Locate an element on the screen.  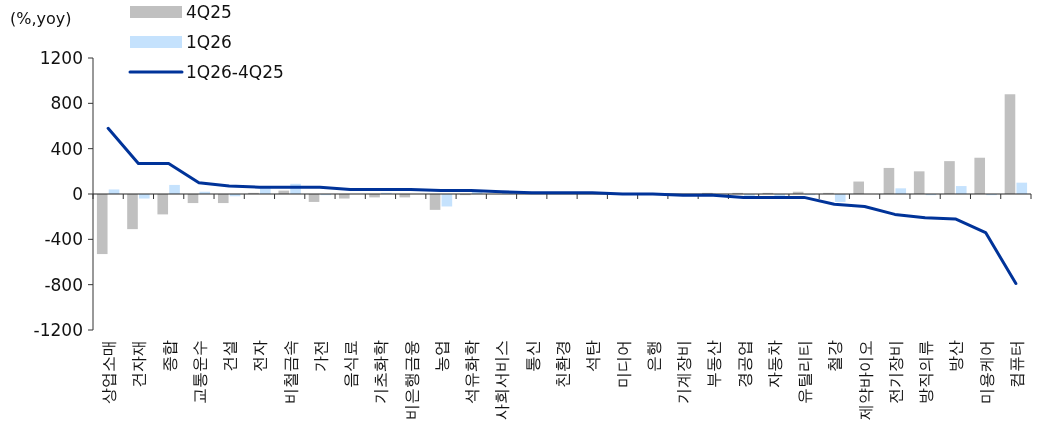
y-axis-title: (%,yoy) is located at coordinates (41, 18).